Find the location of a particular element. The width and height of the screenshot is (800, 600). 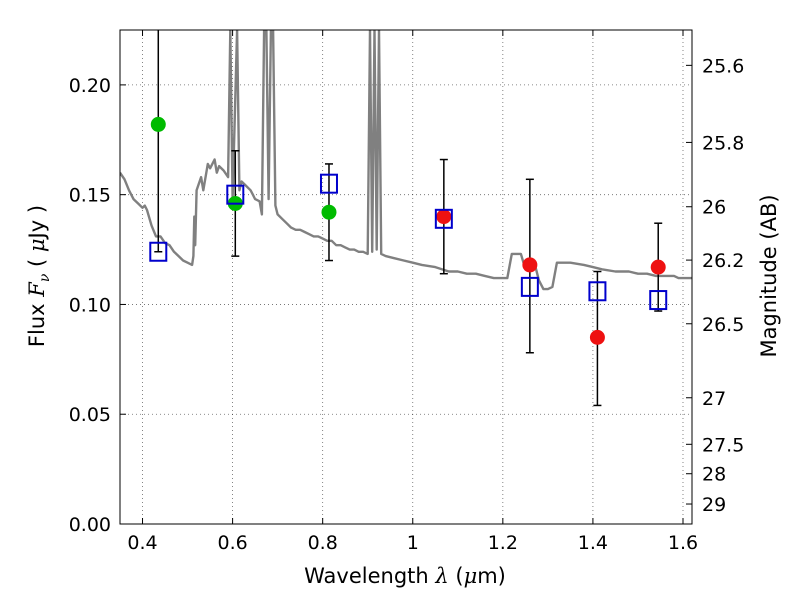

x-tick-label: 1.4 is located at coordinates (593, 543).